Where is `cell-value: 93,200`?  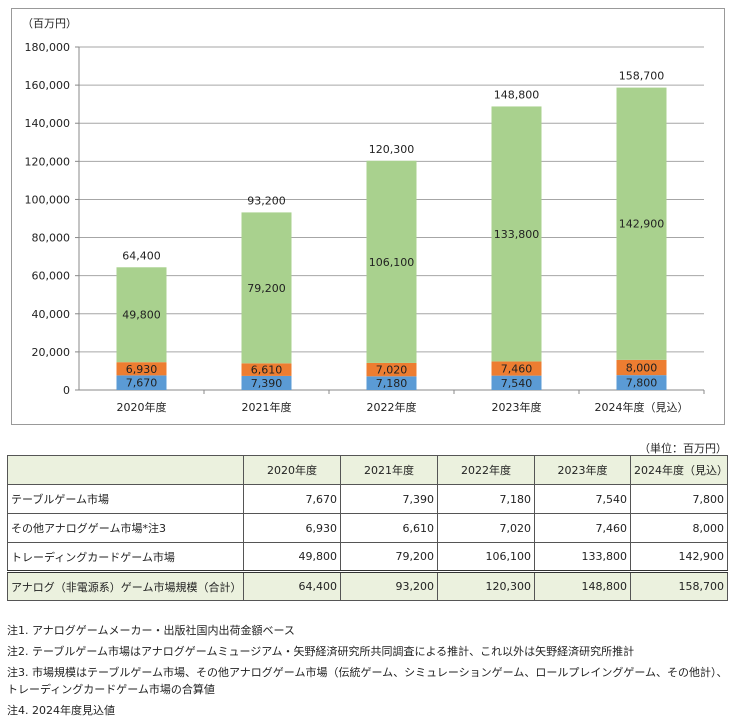 cell-value: 93,200 is located at coordinates (389, 585).